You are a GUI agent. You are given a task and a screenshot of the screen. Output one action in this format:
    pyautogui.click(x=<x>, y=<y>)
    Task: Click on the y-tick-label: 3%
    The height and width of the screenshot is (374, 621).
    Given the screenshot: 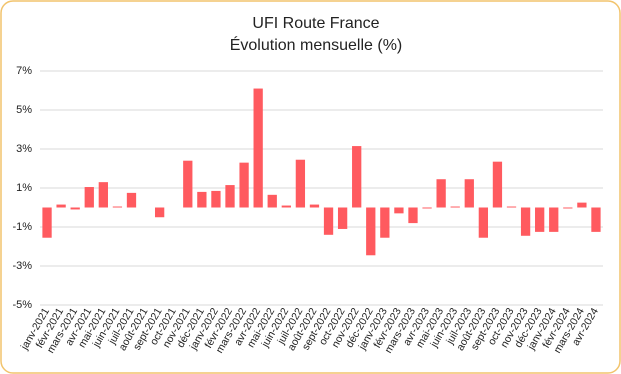 What is the action you would take?
    pyautogui.click(x=24, y=149)
    